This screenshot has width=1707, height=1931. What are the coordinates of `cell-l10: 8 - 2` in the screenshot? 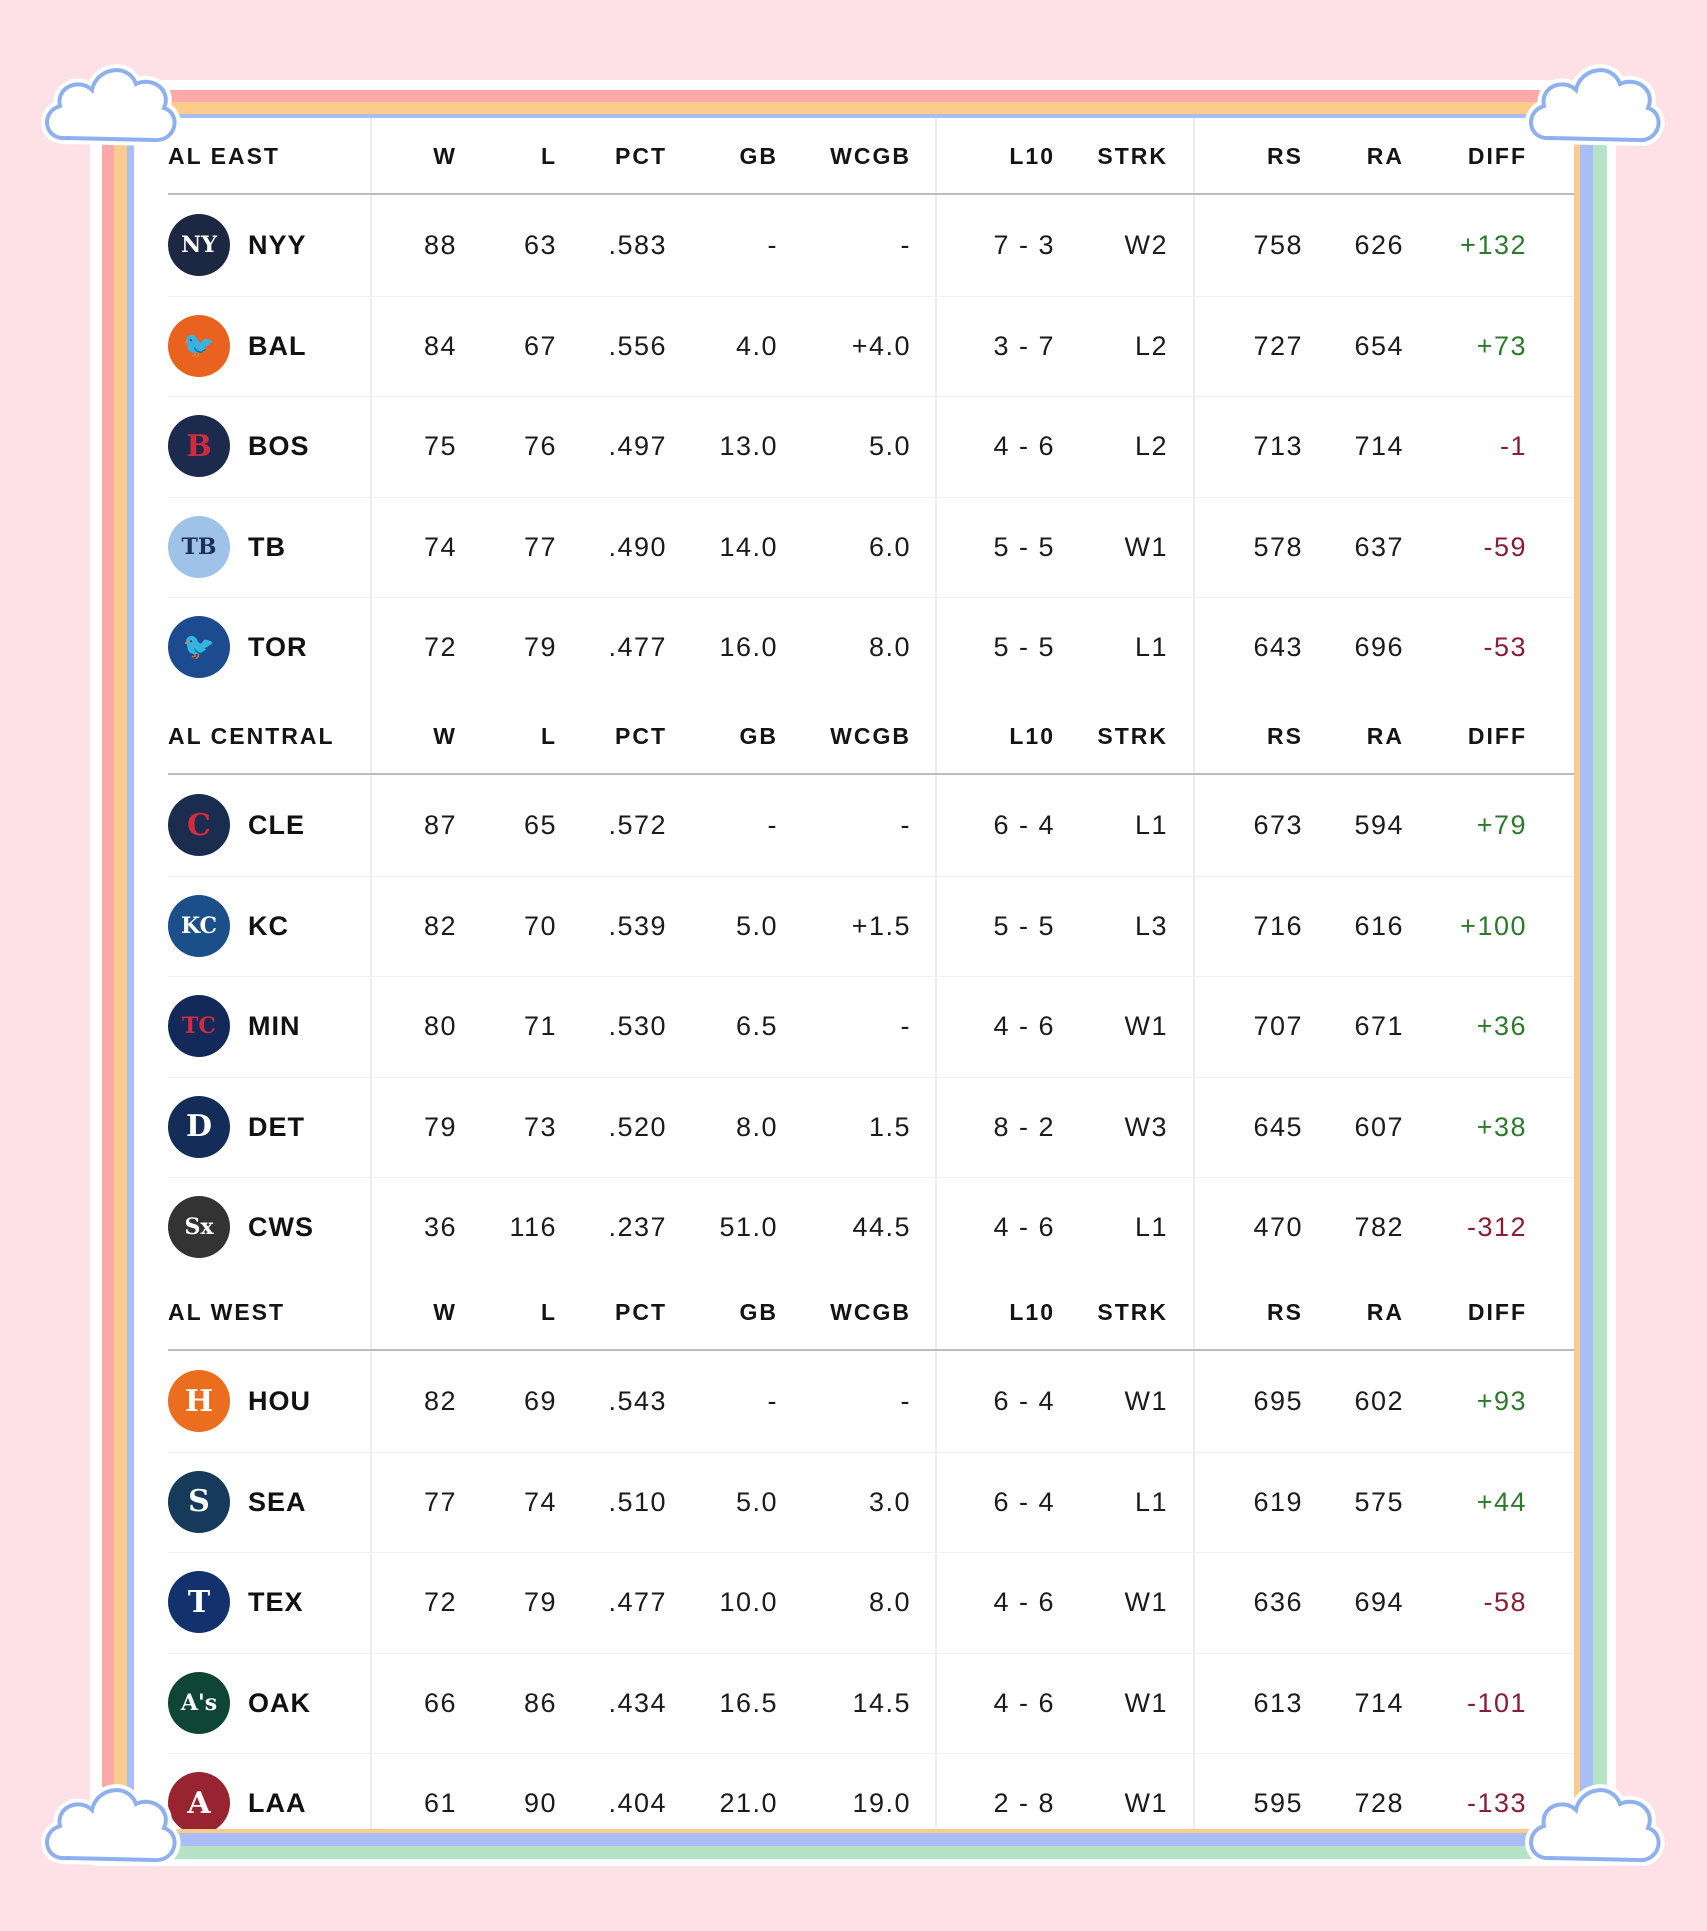 It's located at (1024, 1126).